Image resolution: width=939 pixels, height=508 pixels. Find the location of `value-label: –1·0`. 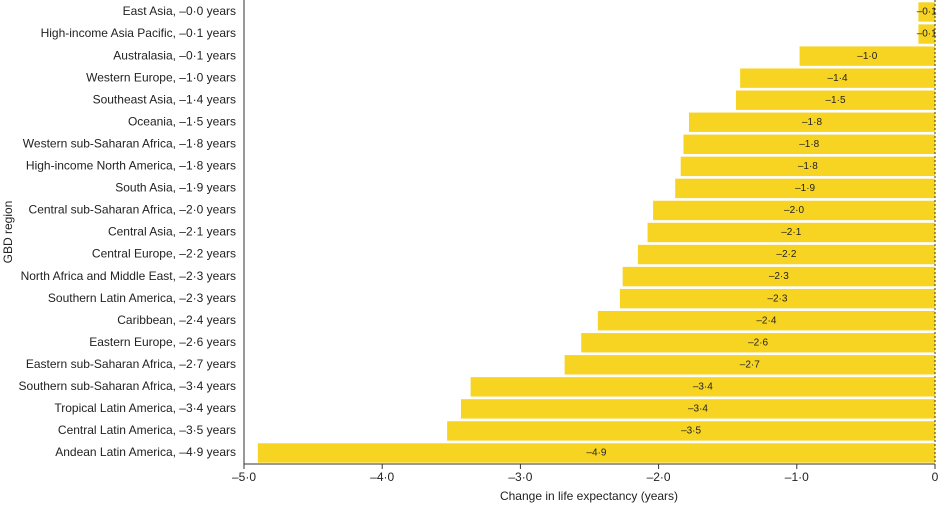

value-label: –1·0 is located at coordinates (867, 56).